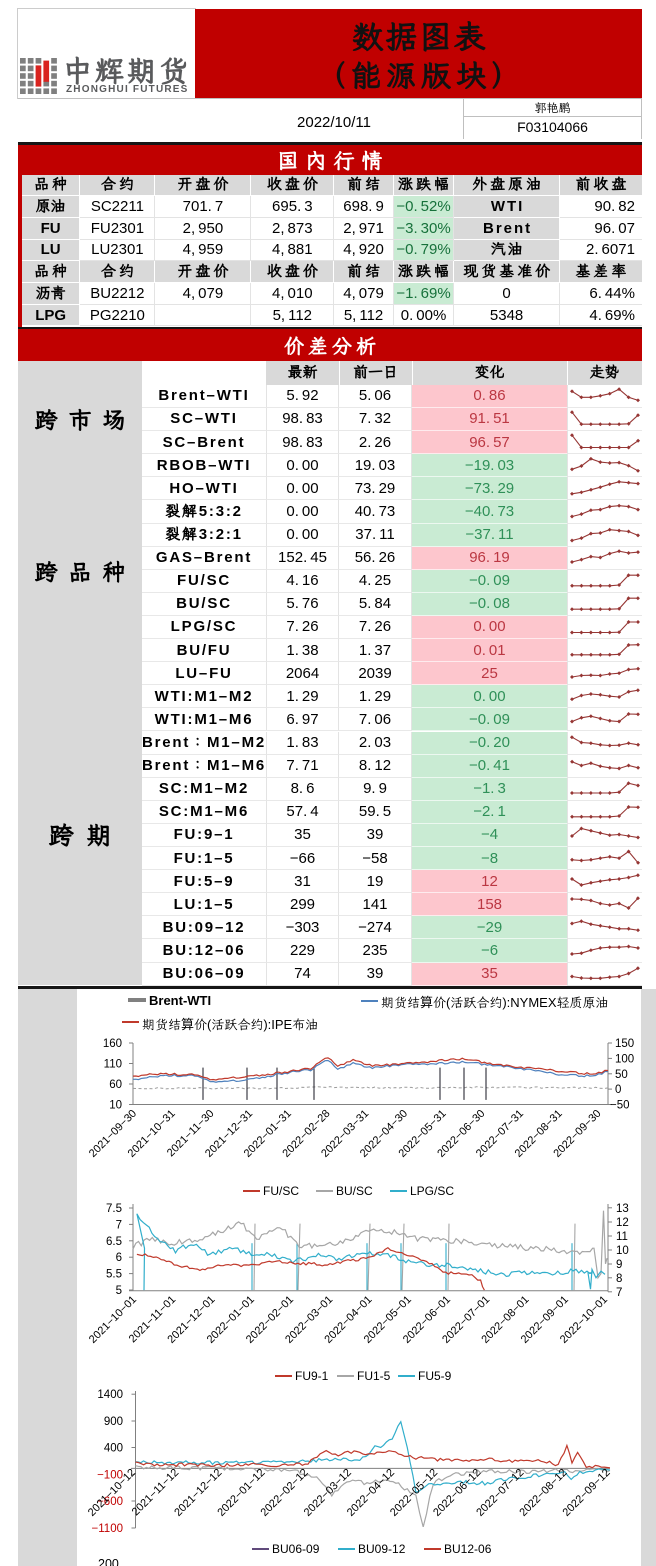 The width and height of the screenshot is (656, 1566). What do you see at coordinates (113, 1422) in the screenshot?
I see `svg-text: 900` at bounding box center [113, 1422].